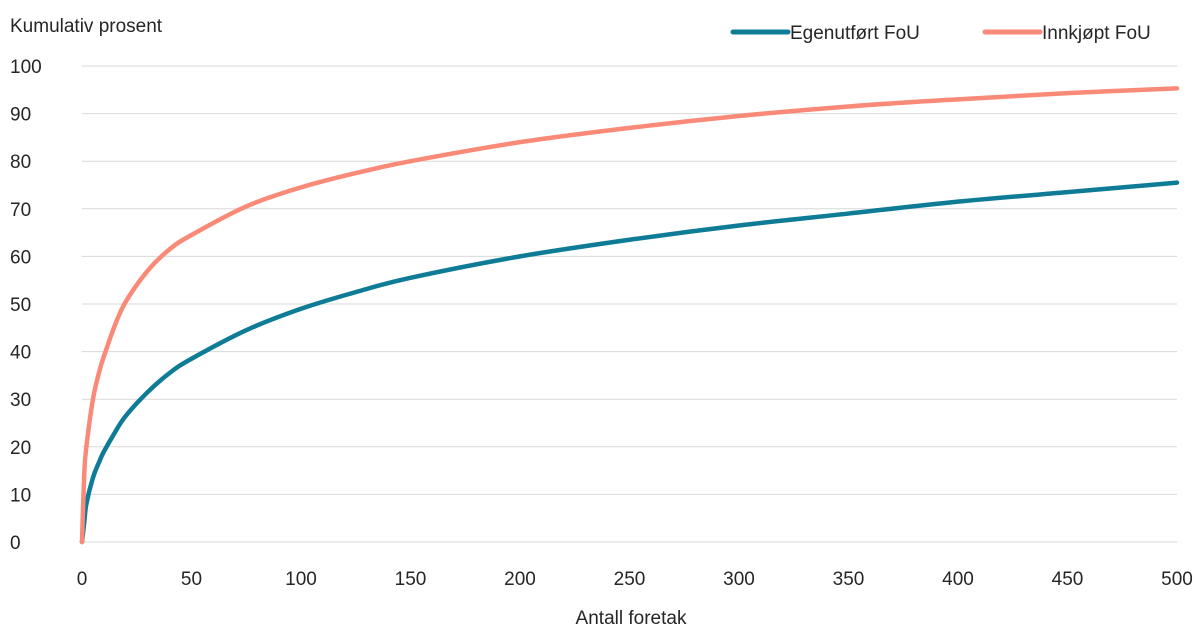 The image size is (1198, 626). What do you see at coordinates (20, 305) in the screenshot?
I see `y-tick-label: 50` at bounding box center [20, 305].